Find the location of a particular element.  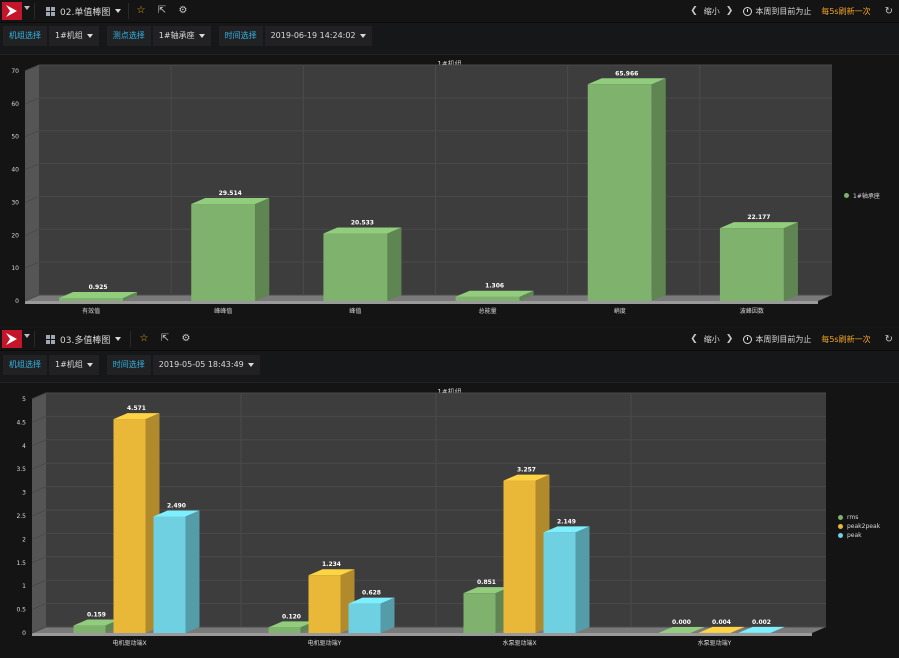

time-controls: ❮ 缩小 ❯ 本周到目前为止 每5s刷新一次 ↻ is located at coordinates (791, 11).